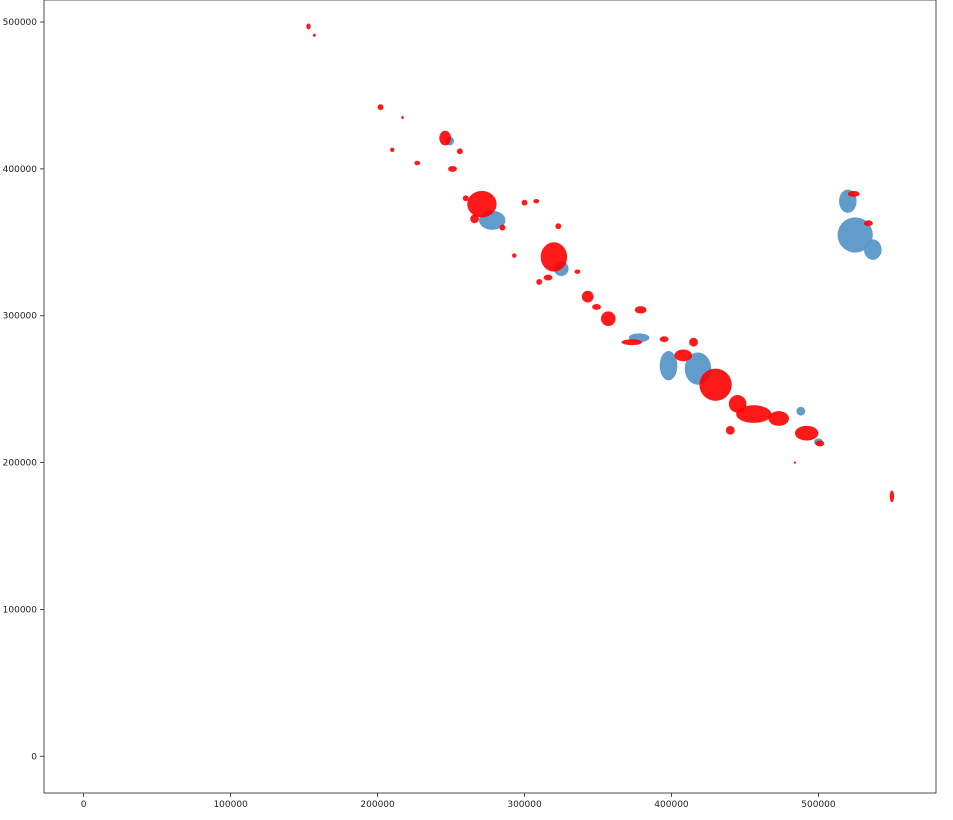  What do you see at coordinates (20, 23) in the screenshot?
I see `y-tick-label: 500000` at bounding box center [20, 23].